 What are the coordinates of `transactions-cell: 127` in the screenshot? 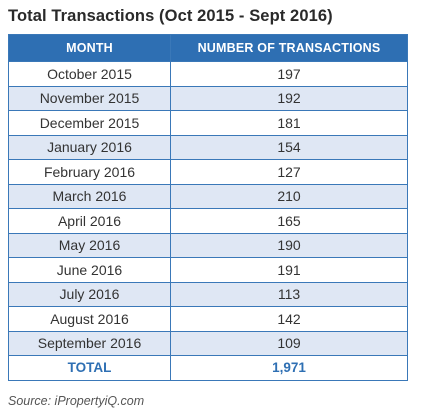 It's located at (289, 172).